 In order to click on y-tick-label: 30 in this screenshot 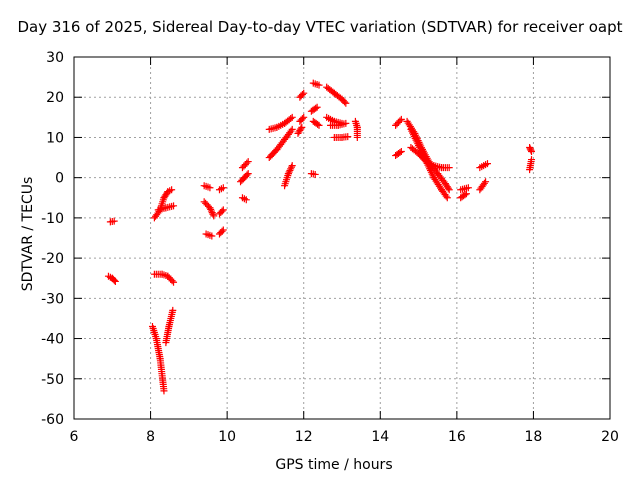, I will do `click(55, 58)`.